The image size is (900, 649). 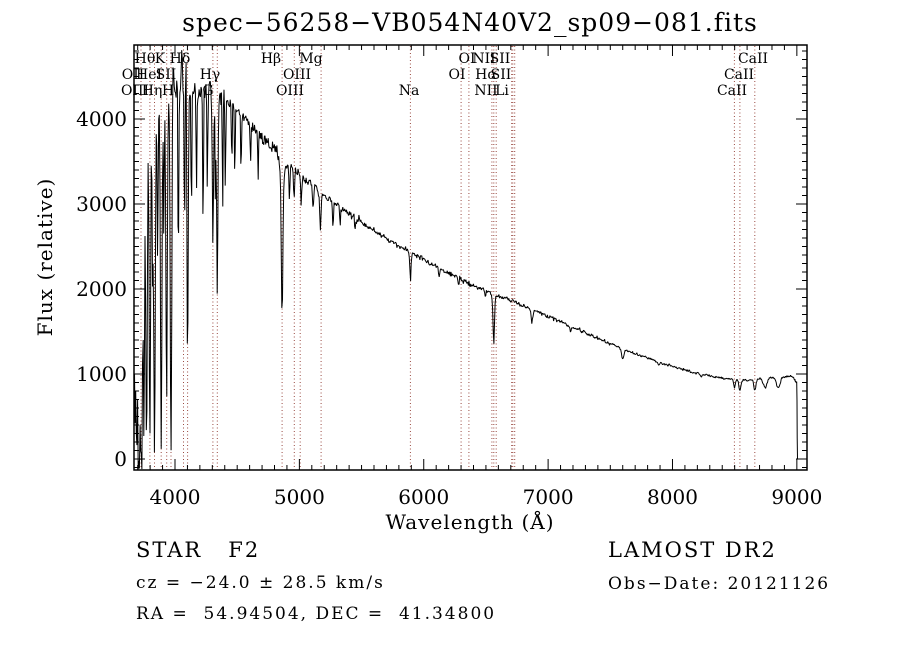 I want to click on obsdate-annotation: Obs−Date: 20121126, so click(x=719, y=584).